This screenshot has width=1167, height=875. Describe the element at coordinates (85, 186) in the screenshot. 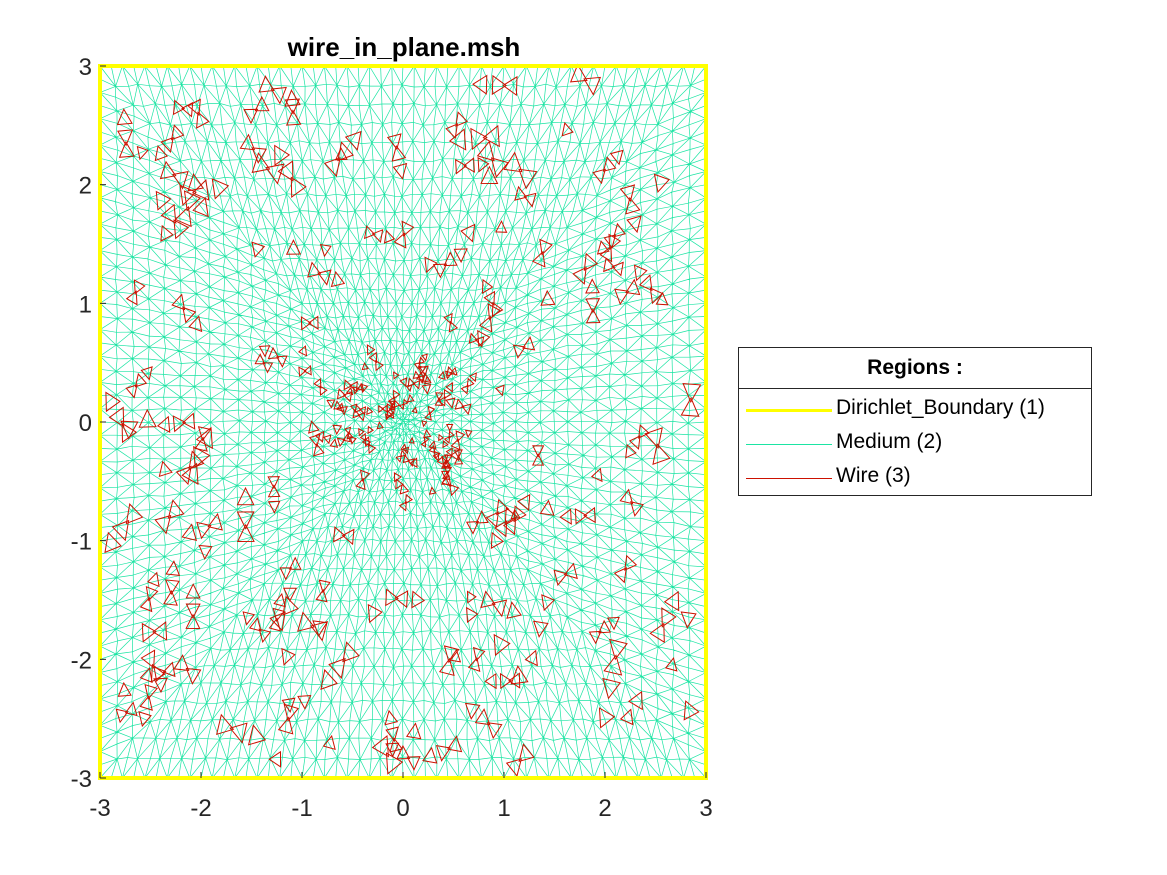

I see `y-tick-label: 2` at that location.